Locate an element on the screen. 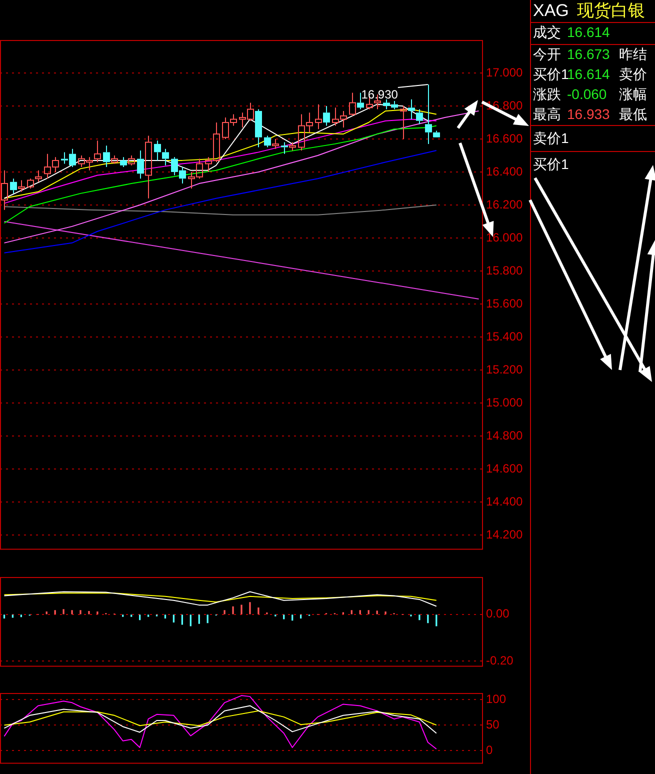  y-tick-label: 14.200 is located at coordinates (505, 534).